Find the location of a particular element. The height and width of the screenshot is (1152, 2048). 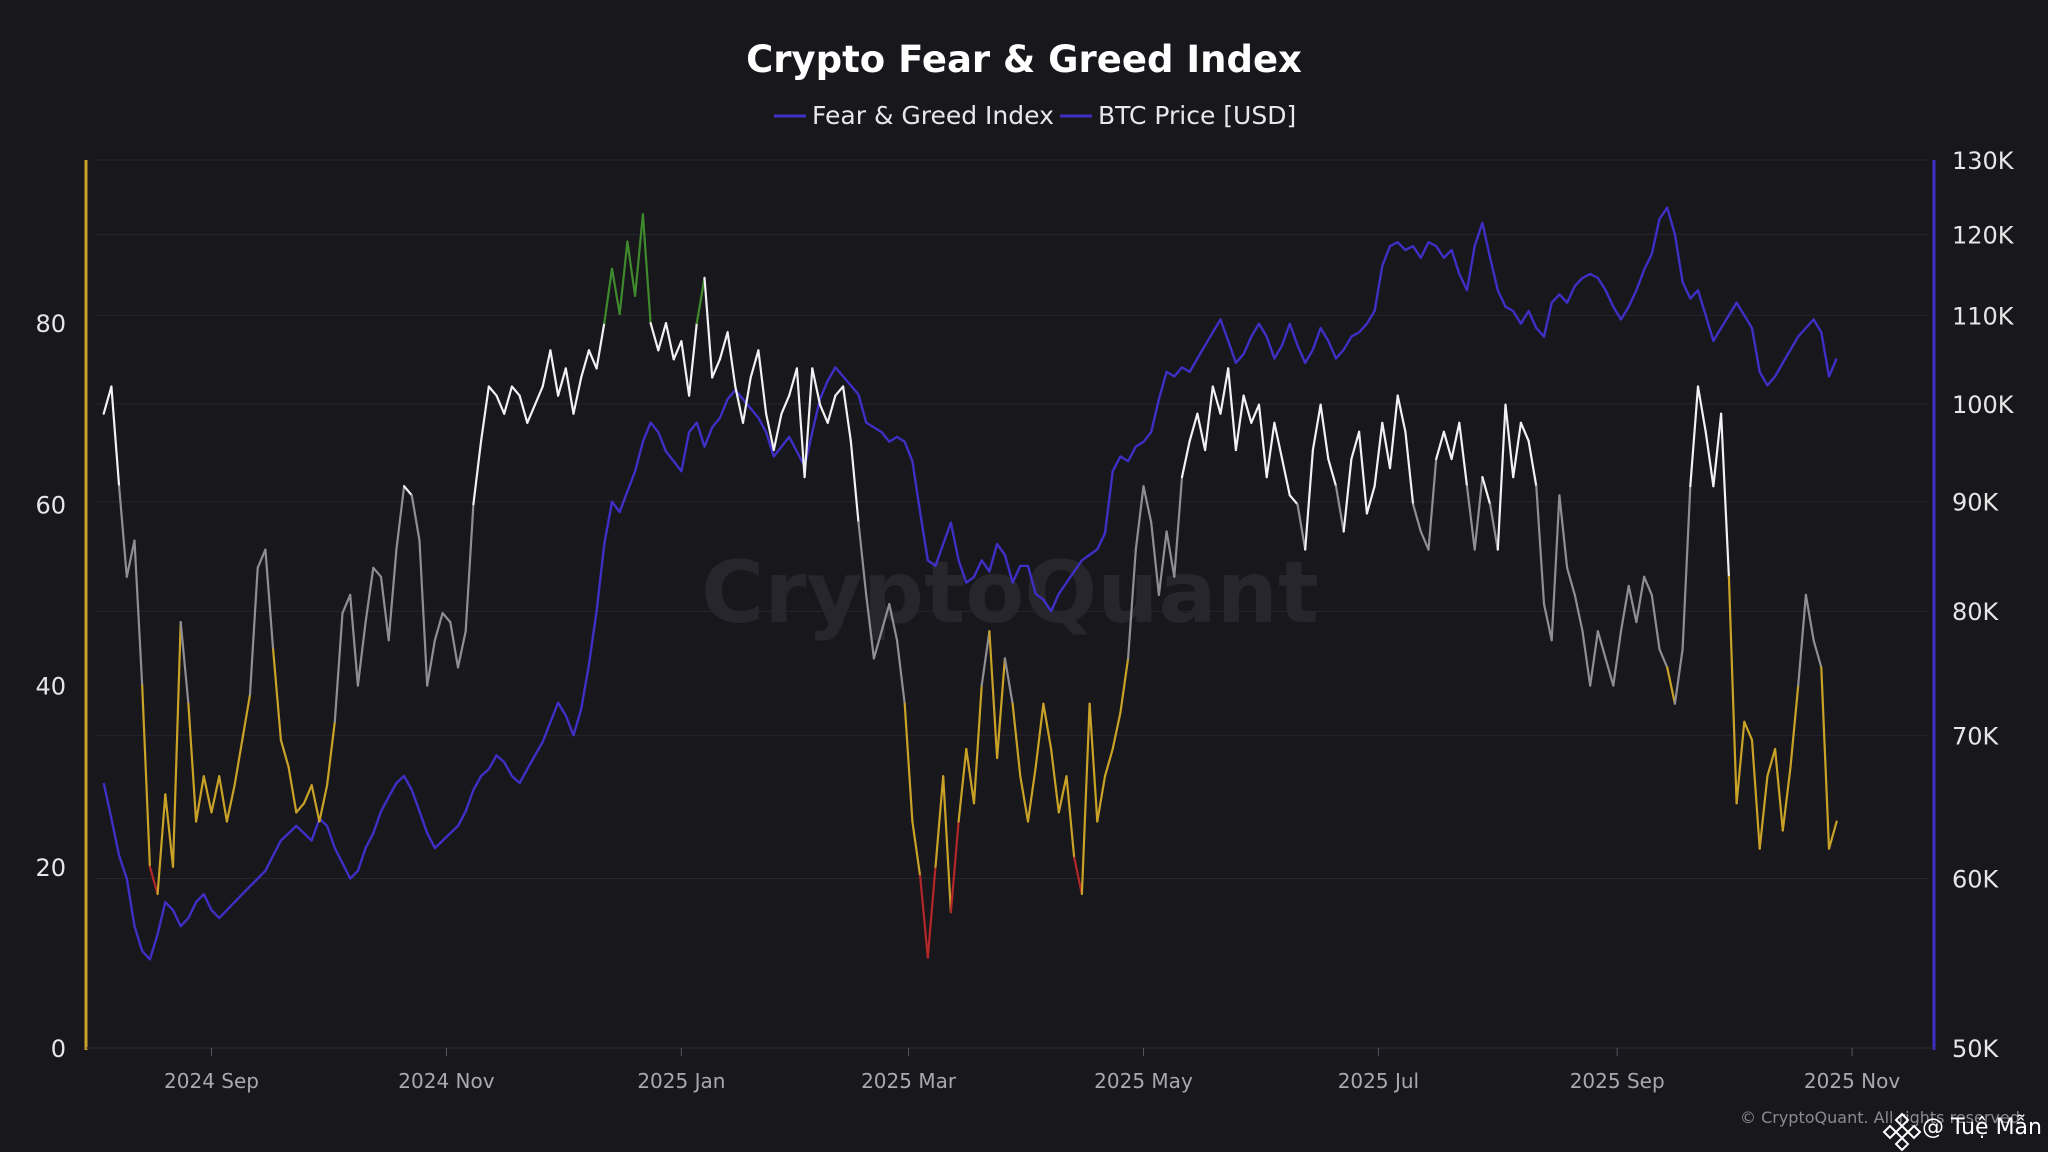

x-tick-label: 2025 Nov is located at coordinates (1852, 1081).